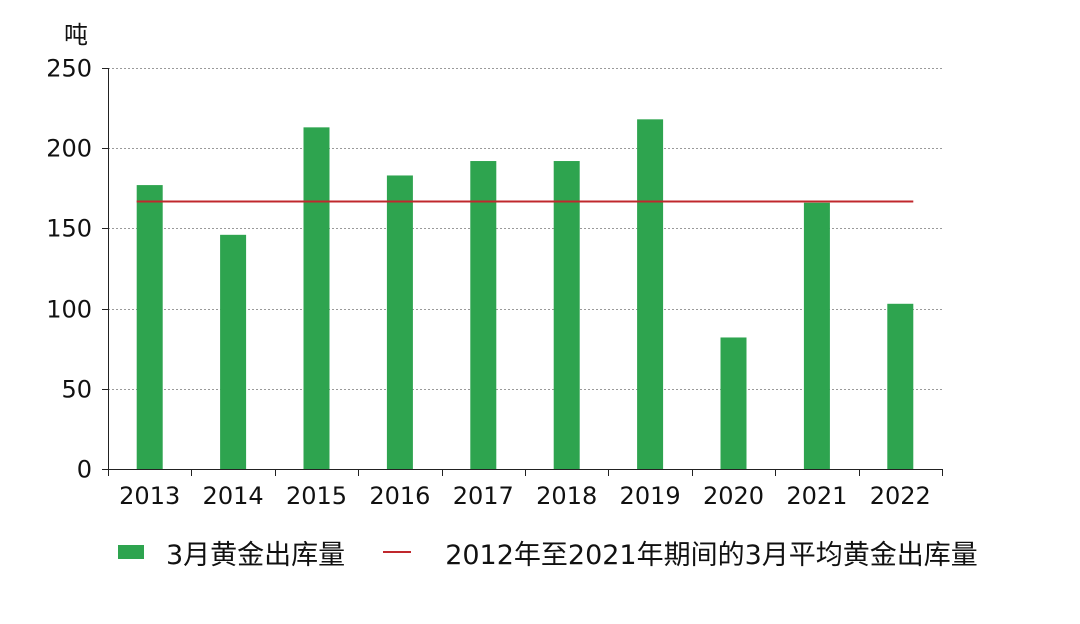 This screenshot has width=1080, height=624. I want to click on legend-bar-swatch, so click(131, 552).